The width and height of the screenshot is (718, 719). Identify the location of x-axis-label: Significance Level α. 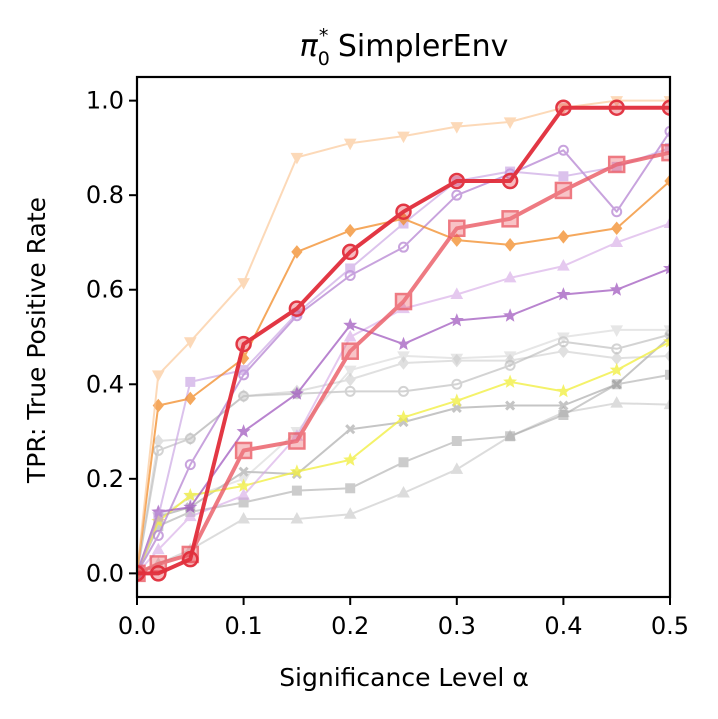
(404, 677).